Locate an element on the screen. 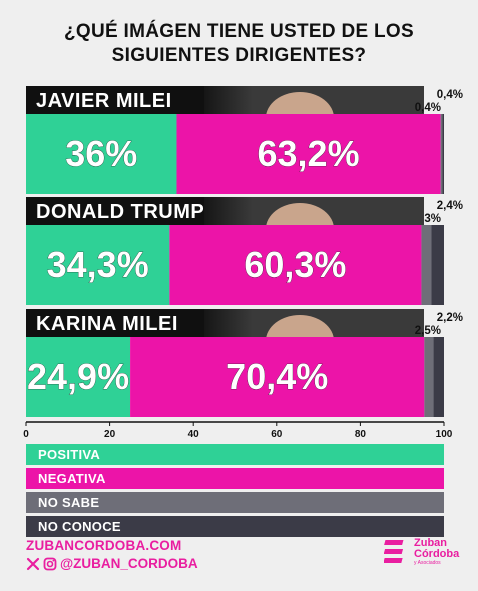 This screenshot has width=478, height=591. bar-value-label: 24,9% is located at coordinates (78, 376).